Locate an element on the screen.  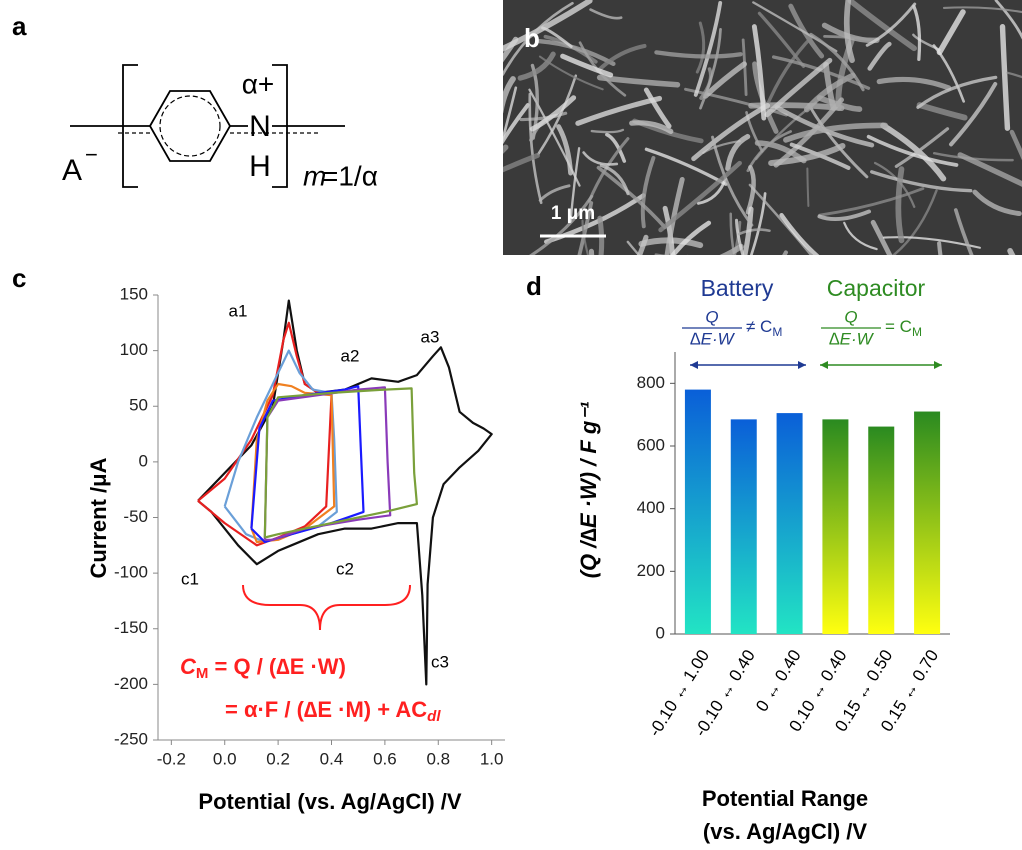
fraction-num: Q is located at coordinates (711, 316).